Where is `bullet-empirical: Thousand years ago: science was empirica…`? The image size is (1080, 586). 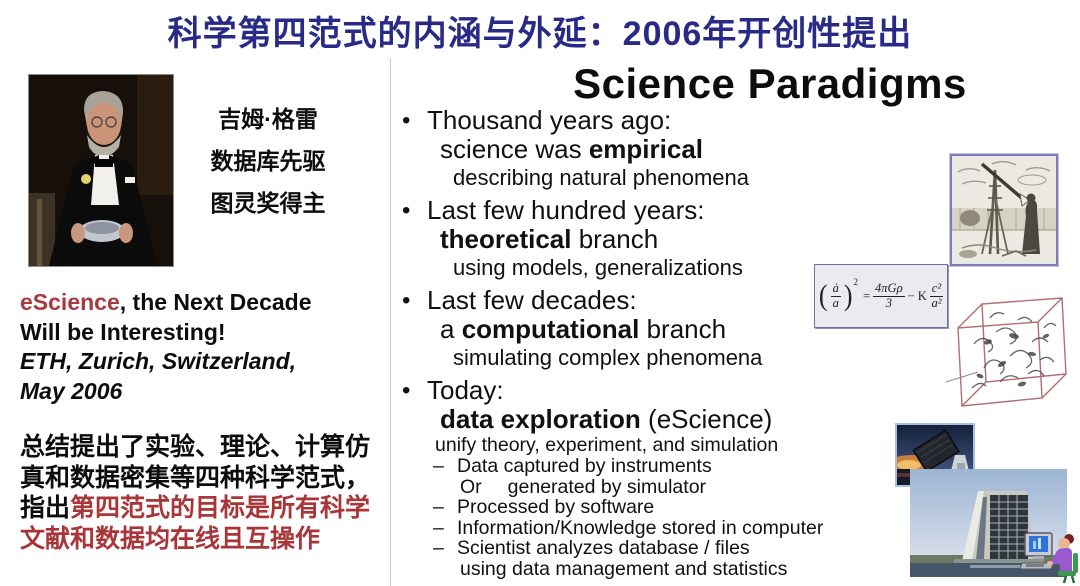 bullet-empirical: Thousand years ago: science was empirica… is located at coordinates (670, 149).